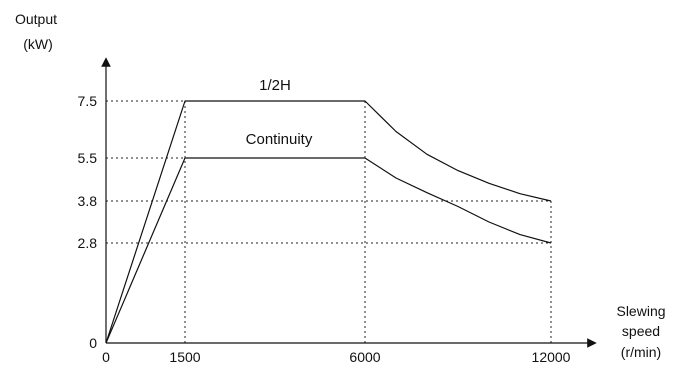  What do you see at coordinates (38, 44) in the screenshot?
I see `y-axis-label-line2: (kW)` at bounding box center [38, 44].